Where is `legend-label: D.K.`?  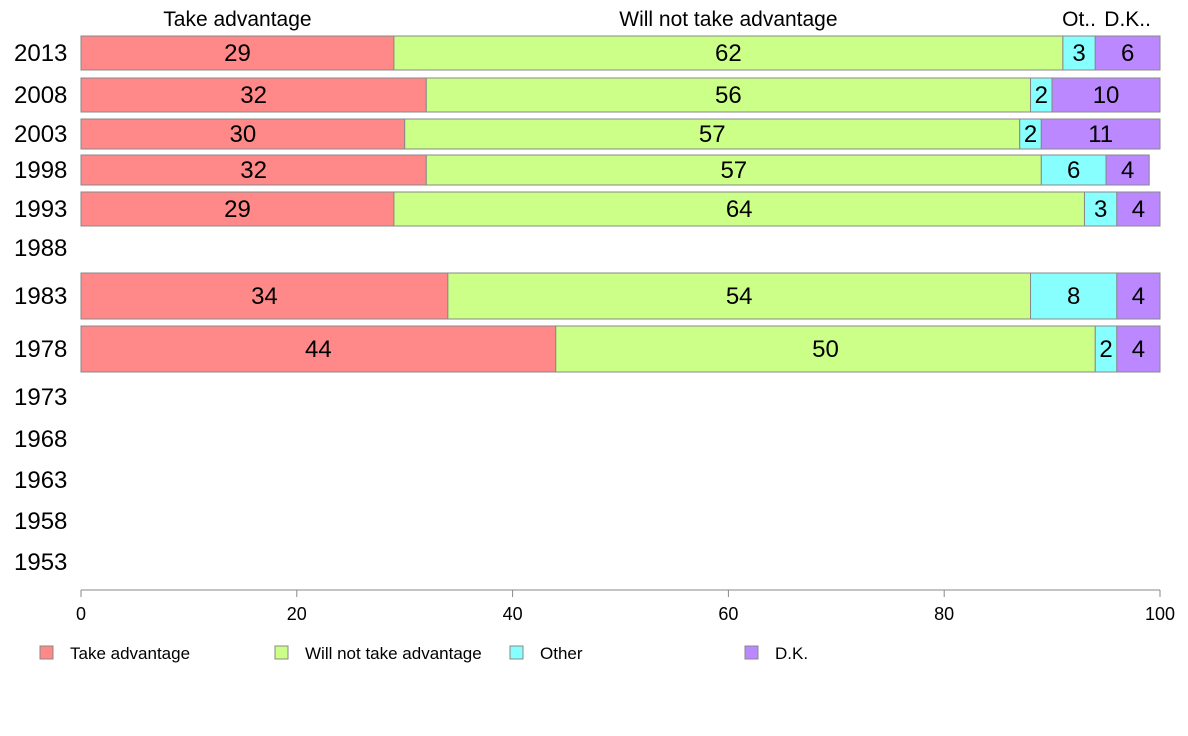
legend-label: D.K. is located at coordinates (791, 653).